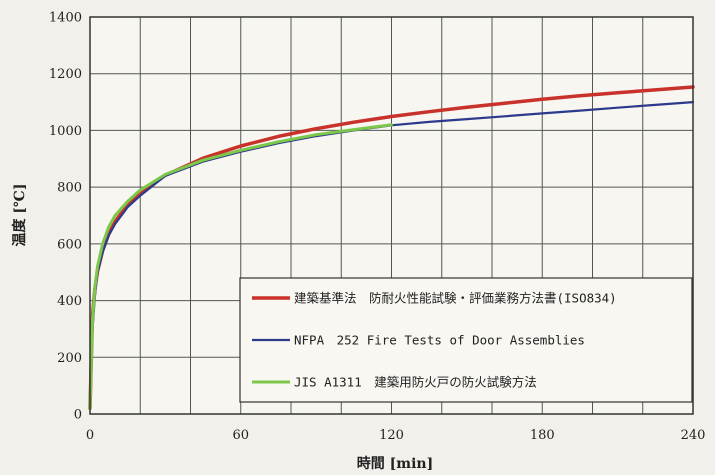  What do you see at coordinates (69, 244) in the screenshot?
I see `y-tick-label: 600` at bounding box center [69, 244].